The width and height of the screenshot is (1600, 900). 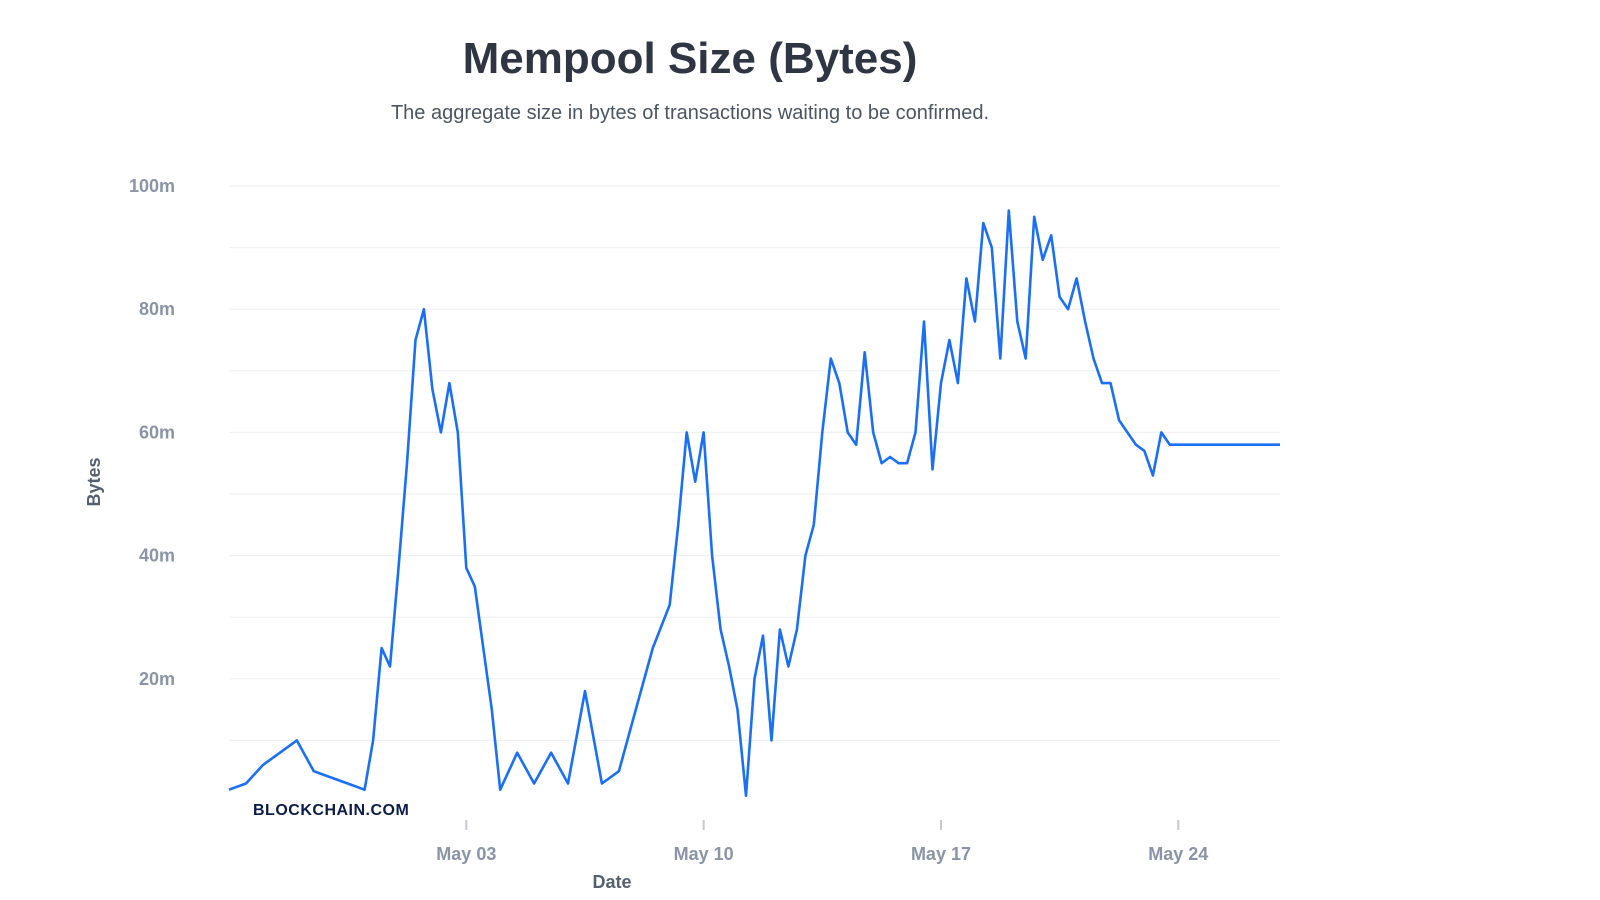 What do you see at coordinates (331, 810) in the screenshot?
I see `blockchain-watermark: BLOCKCHAIN.COM` at bounding box center [331, 810].